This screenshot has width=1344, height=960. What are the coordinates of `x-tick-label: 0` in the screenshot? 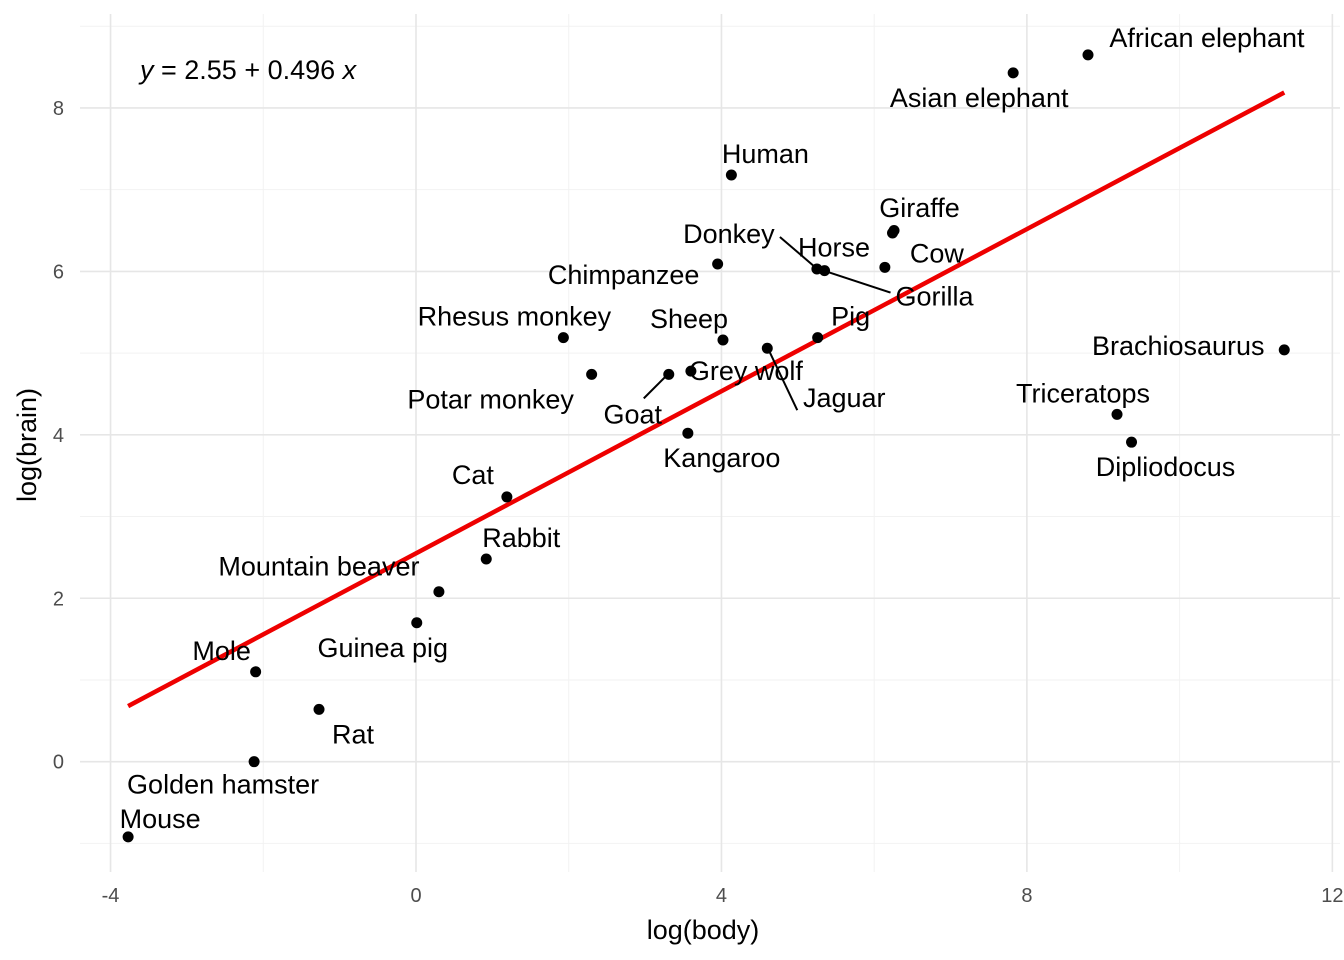 It's located at (415, 896).